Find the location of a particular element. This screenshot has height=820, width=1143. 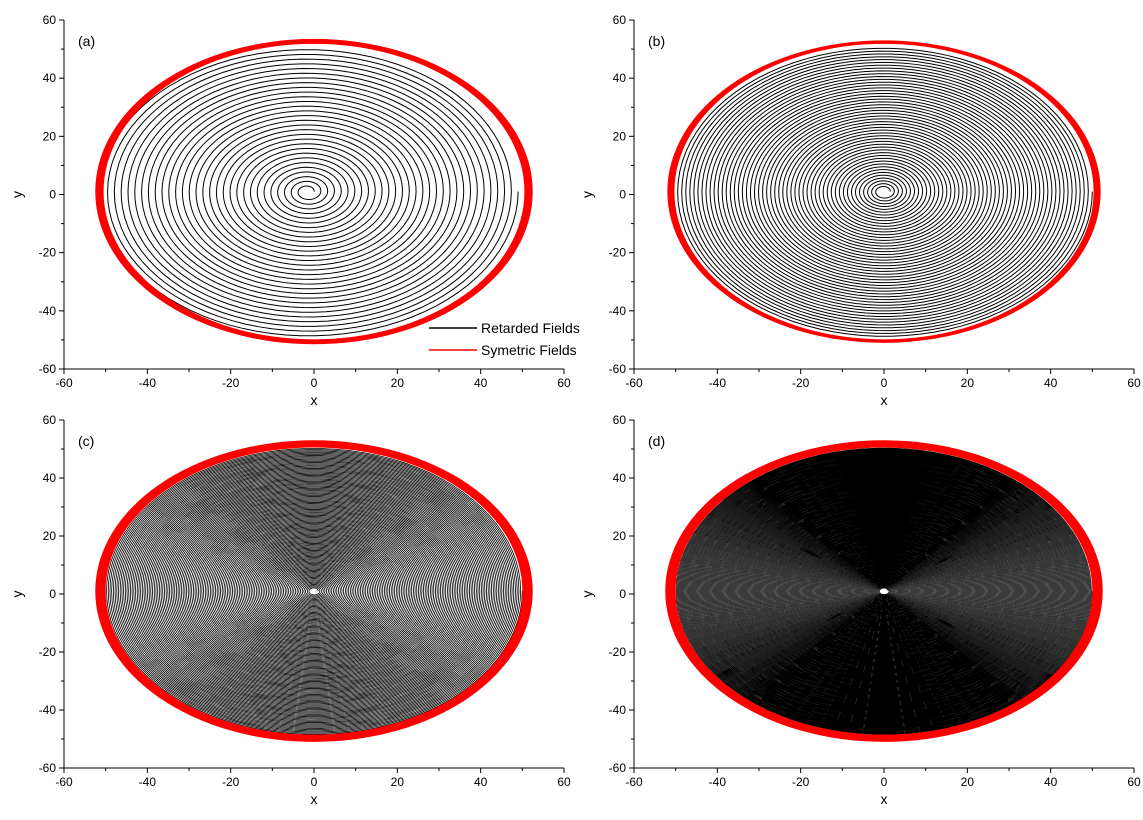

series-symetric-fields-band is located at coordinates (884, 191).